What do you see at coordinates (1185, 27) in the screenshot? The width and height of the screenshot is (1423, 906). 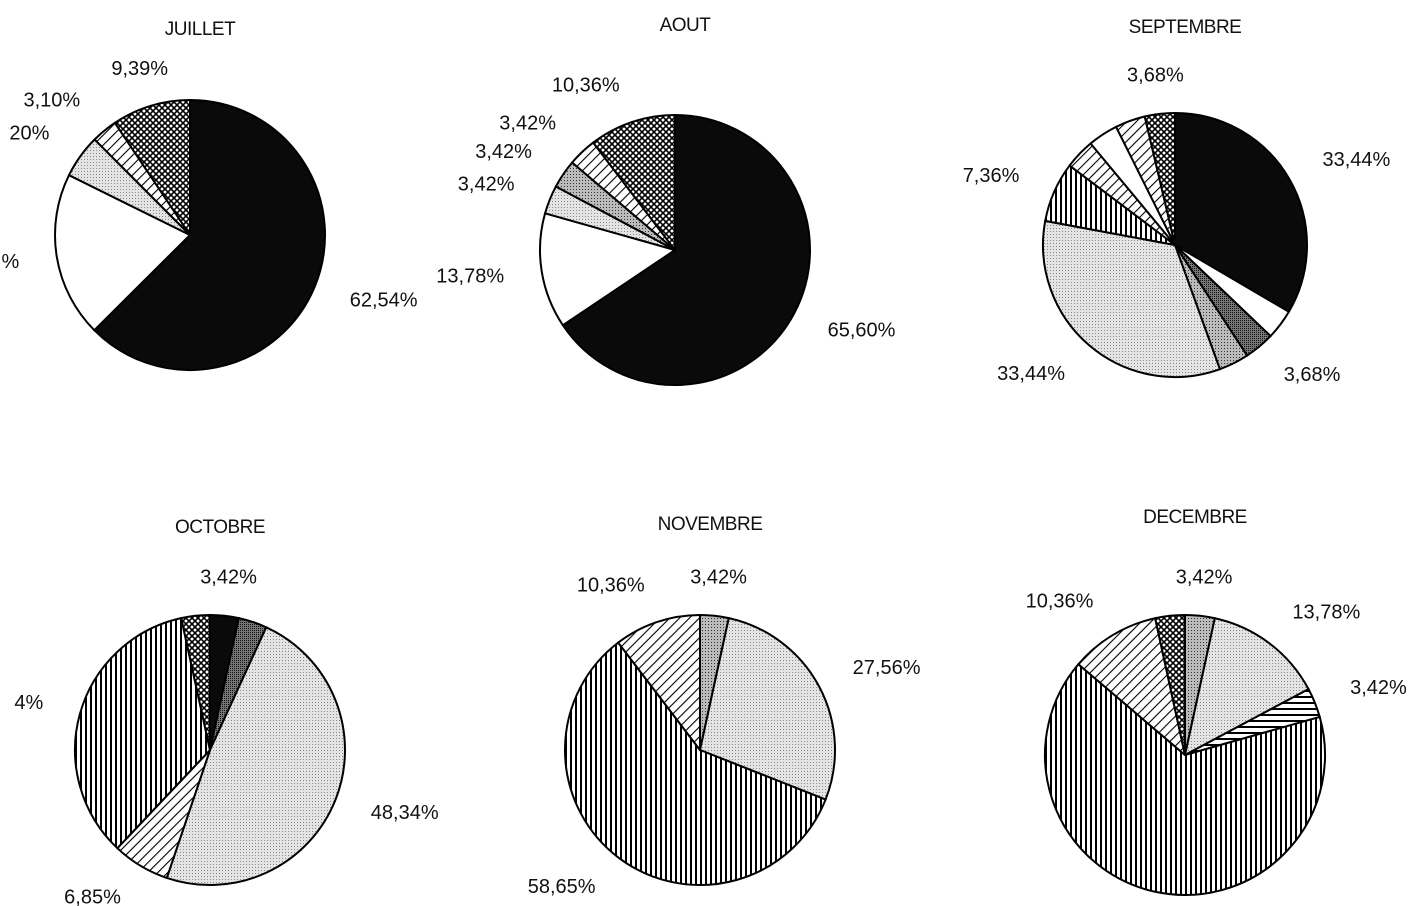 I see `chart-title: SEPTEMBRE` at bounding box center [1185, 27].